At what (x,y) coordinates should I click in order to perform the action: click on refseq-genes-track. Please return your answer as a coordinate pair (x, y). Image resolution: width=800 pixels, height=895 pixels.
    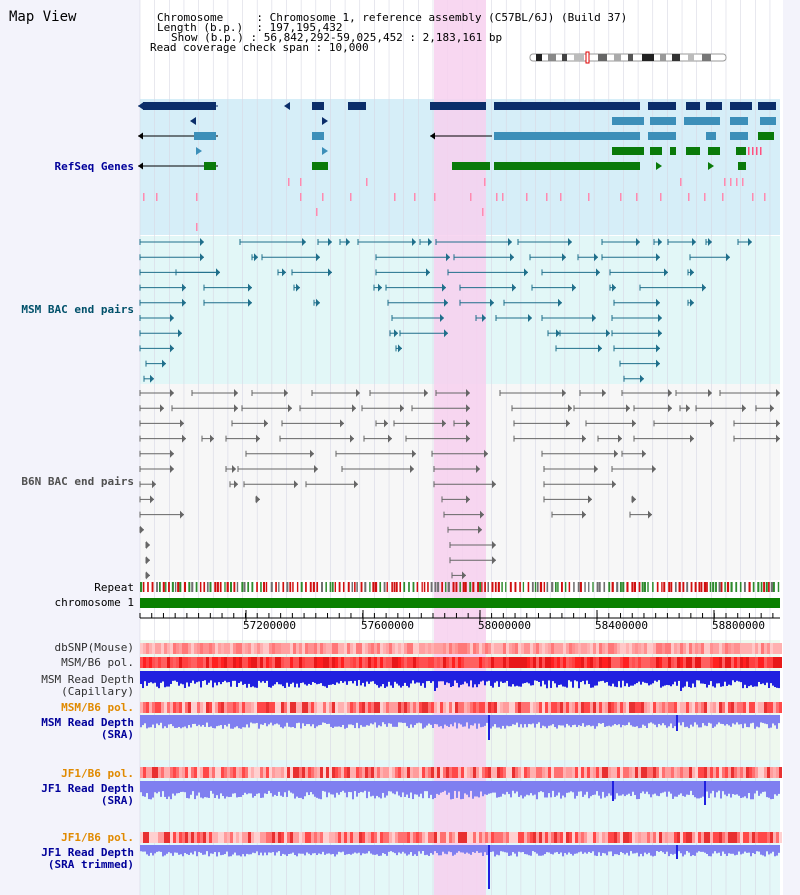
    Looking at the image, I should click on (457, 166).